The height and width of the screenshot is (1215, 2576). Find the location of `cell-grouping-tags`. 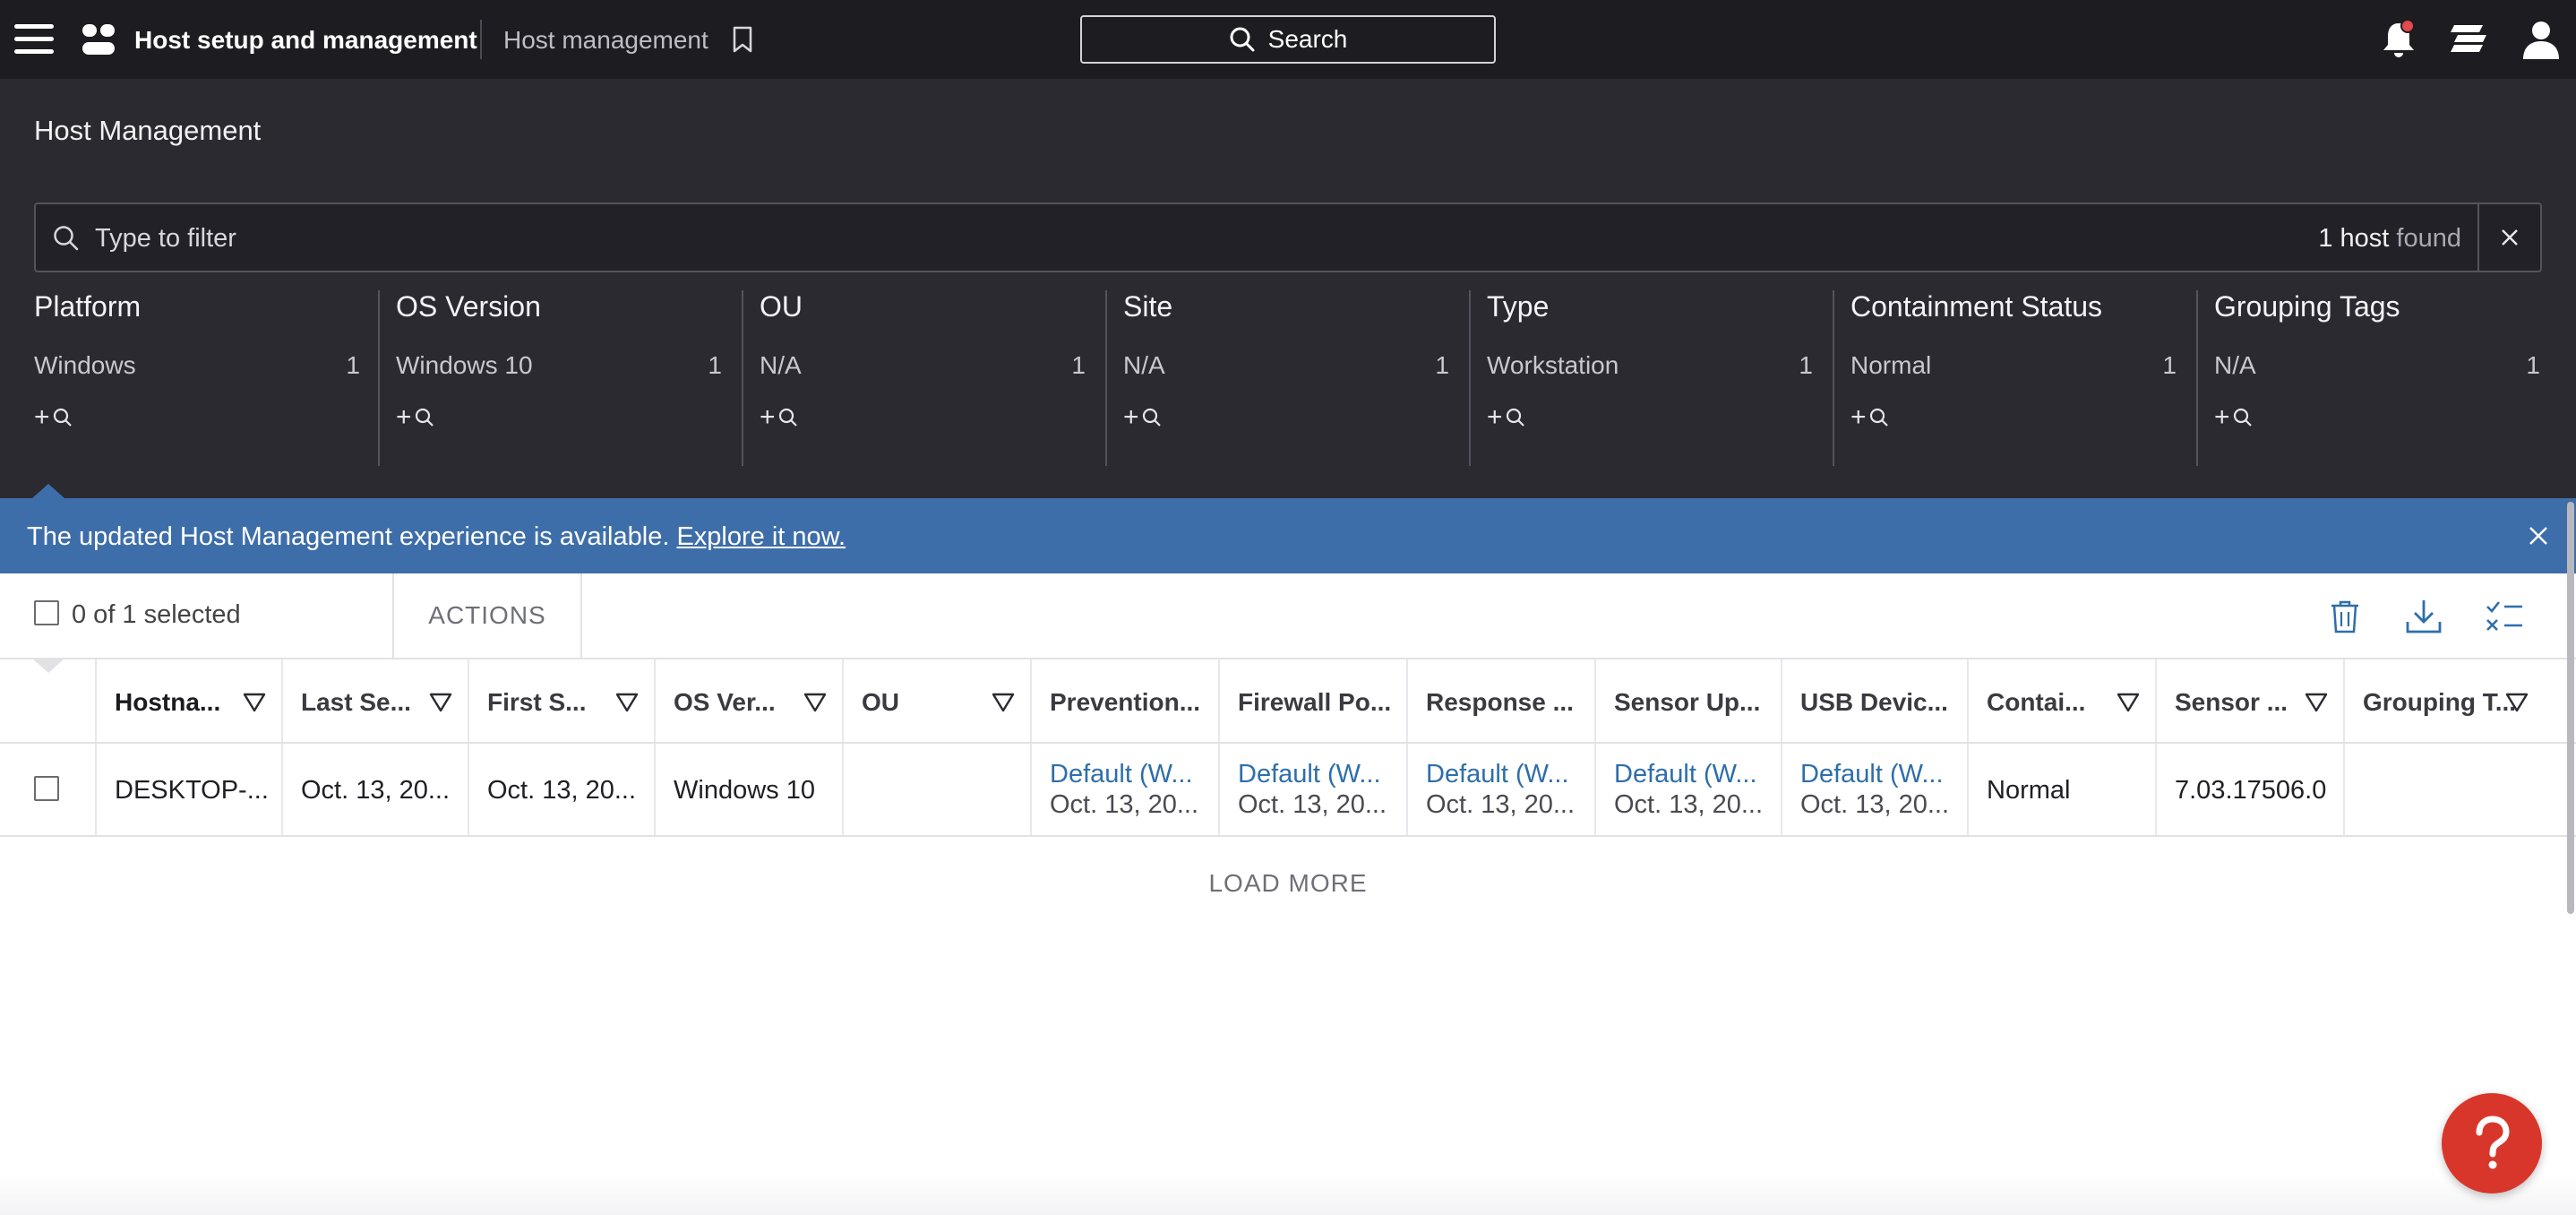

cell-grouping-tags is located at coordinates (2460, 789).